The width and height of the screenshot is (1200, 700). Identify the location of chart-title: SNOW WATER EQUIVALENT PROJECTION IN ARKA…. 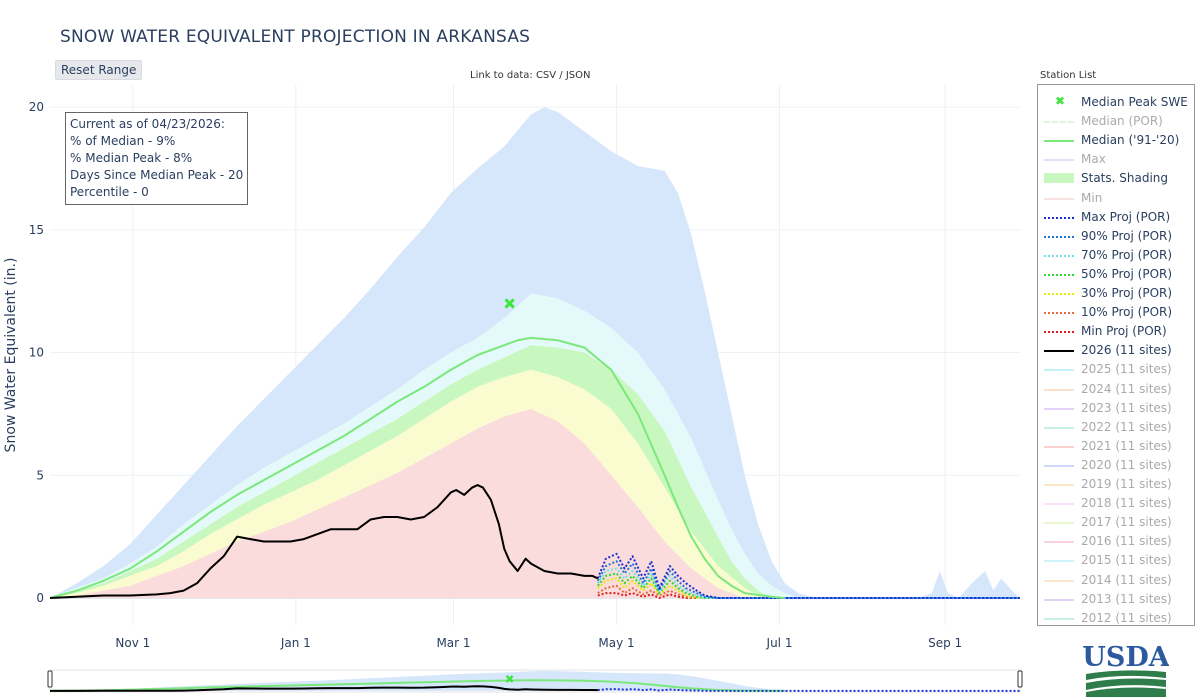
(295, 37).